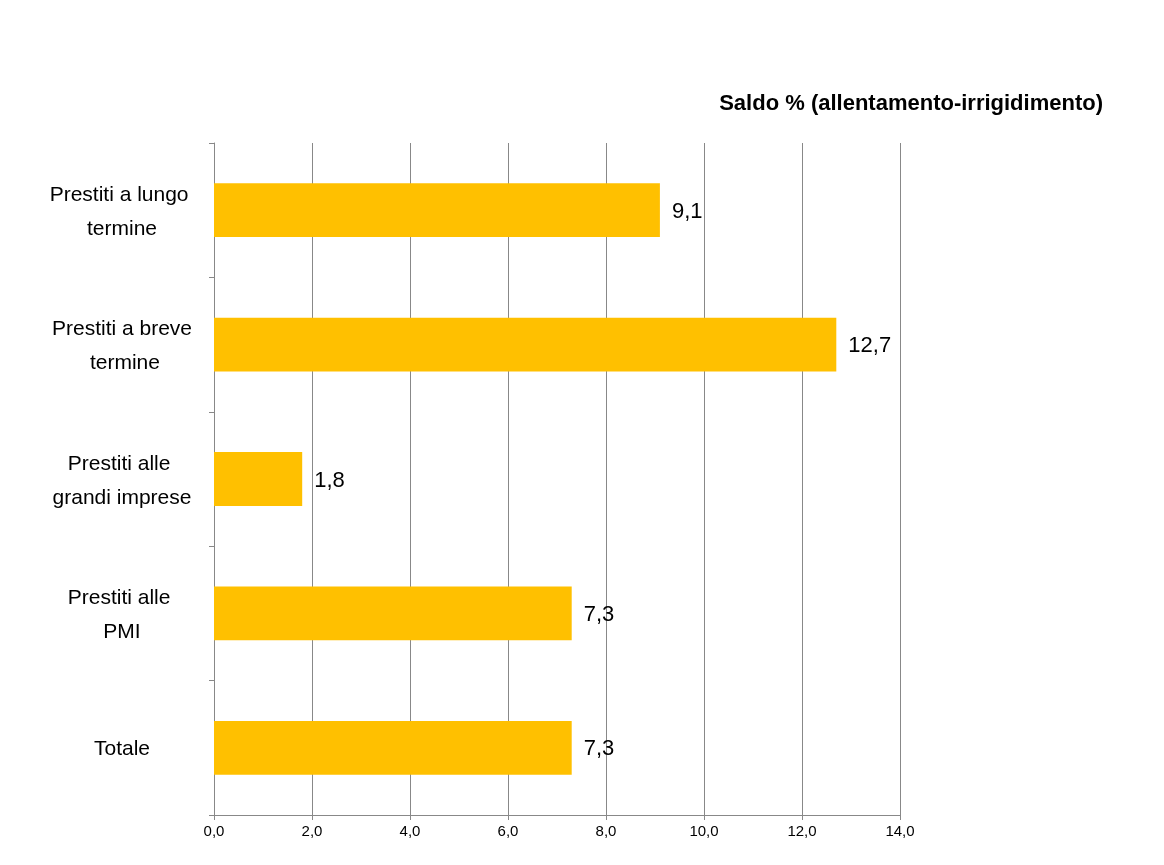  Describe the element at coordinates (508, 830) in the screenshot. I see `x-tick-label: 6,0` at that location.